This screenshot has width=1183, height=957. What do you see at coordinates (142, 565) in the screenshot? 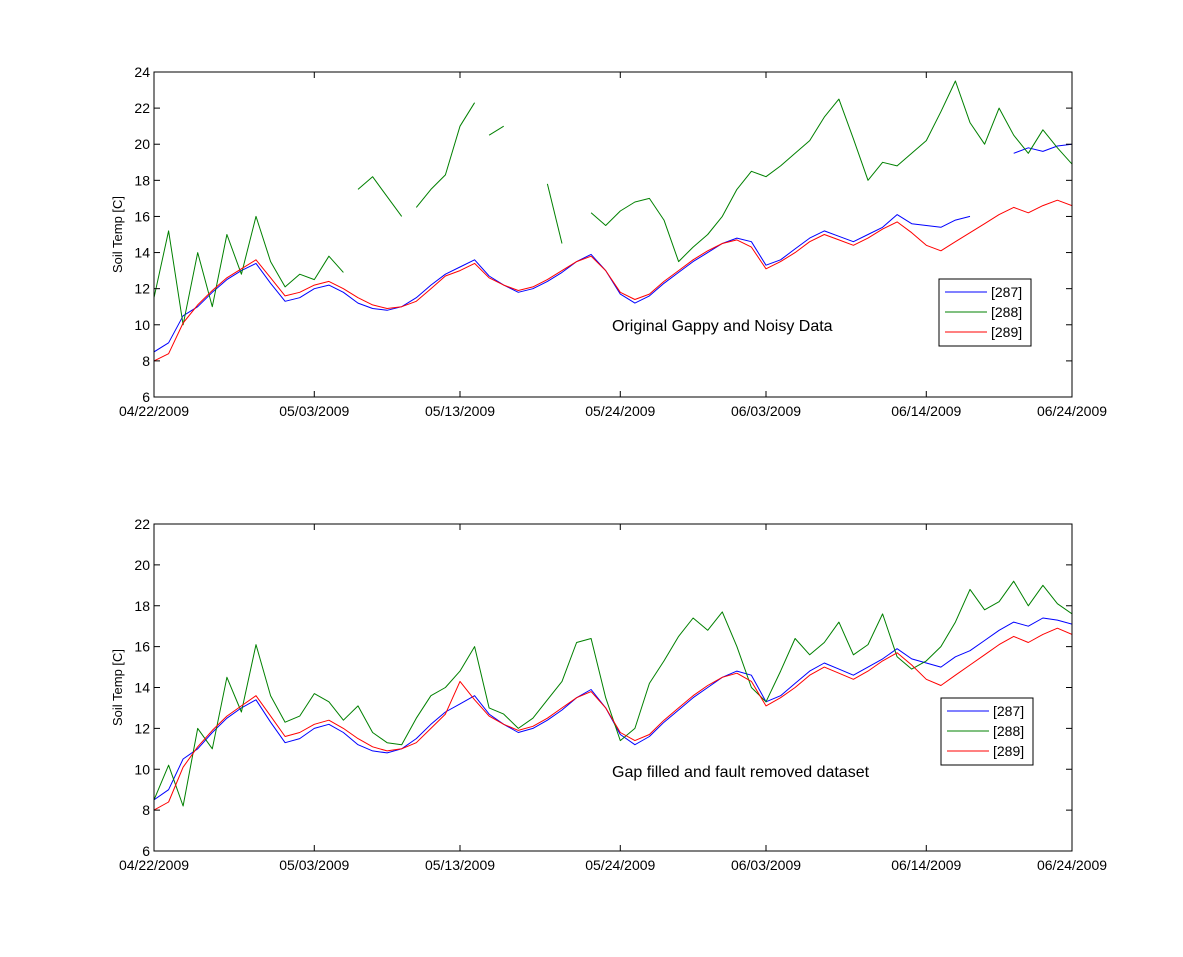
I see `bottom-y-tick-label: 20` at bounding box center [142, 565].